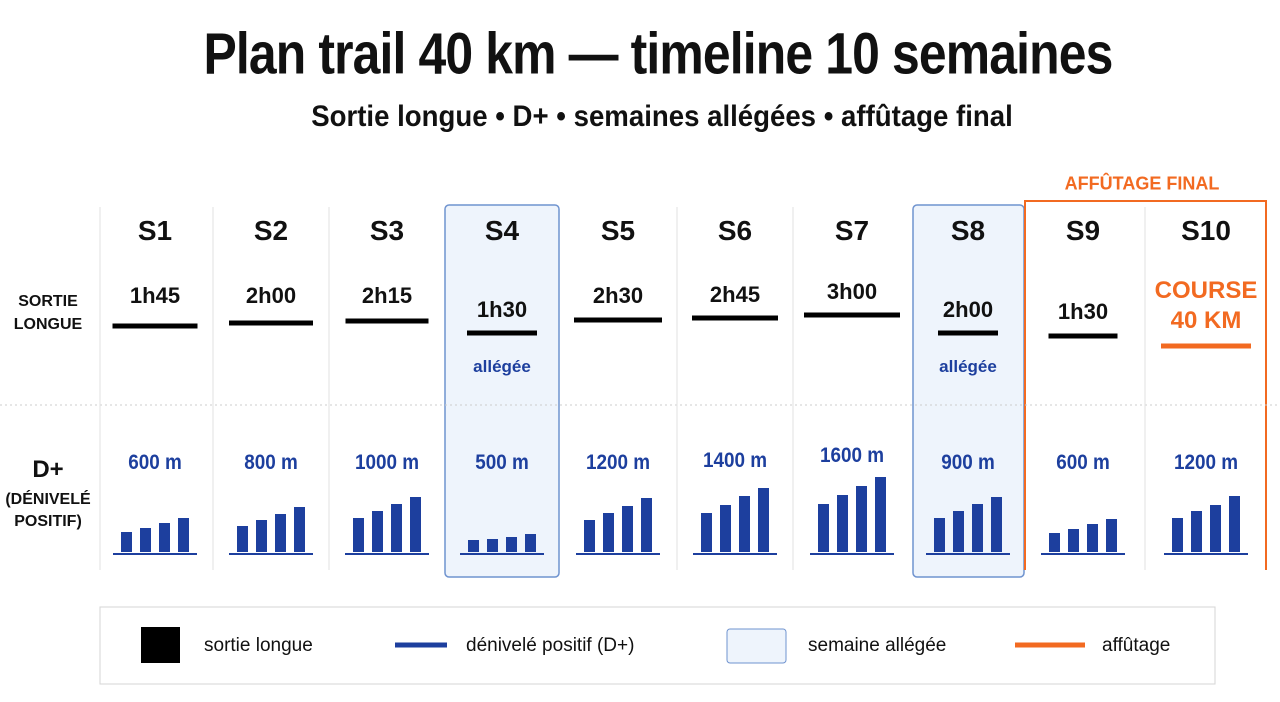  What do you see at coordinates (258, 645) in the screenshot?
I see `legend-label: sortie longue` at bounding box center [258, 645].